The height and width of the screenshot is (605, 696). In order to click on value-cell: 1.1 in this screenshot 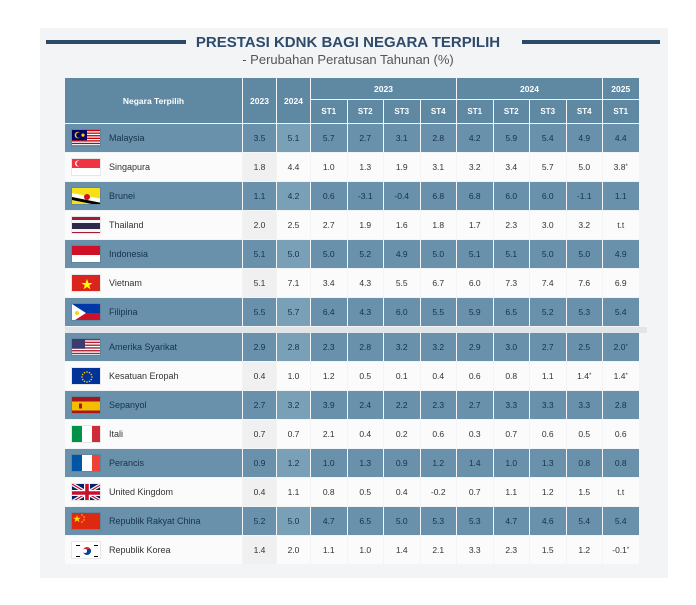, I will do `click(329, 550)`.